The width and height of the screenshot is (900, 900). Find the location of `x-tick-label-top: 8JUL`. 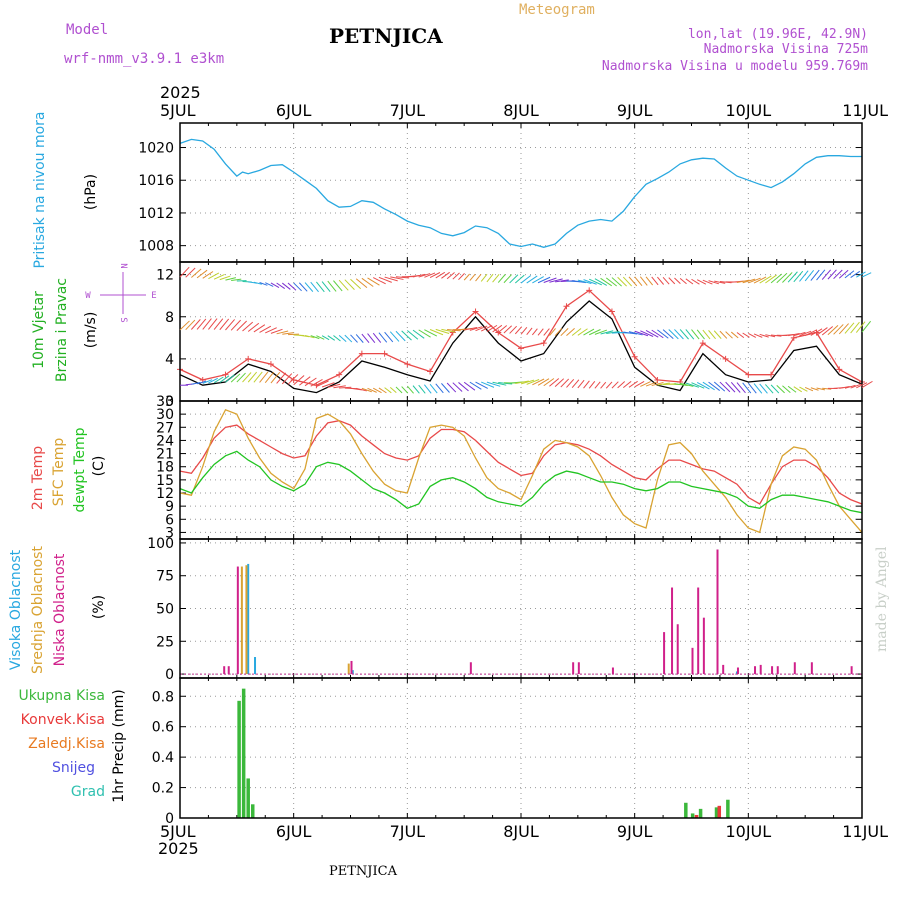

x-tick-label-top: 8JUL is located at coordinates (521, 110).